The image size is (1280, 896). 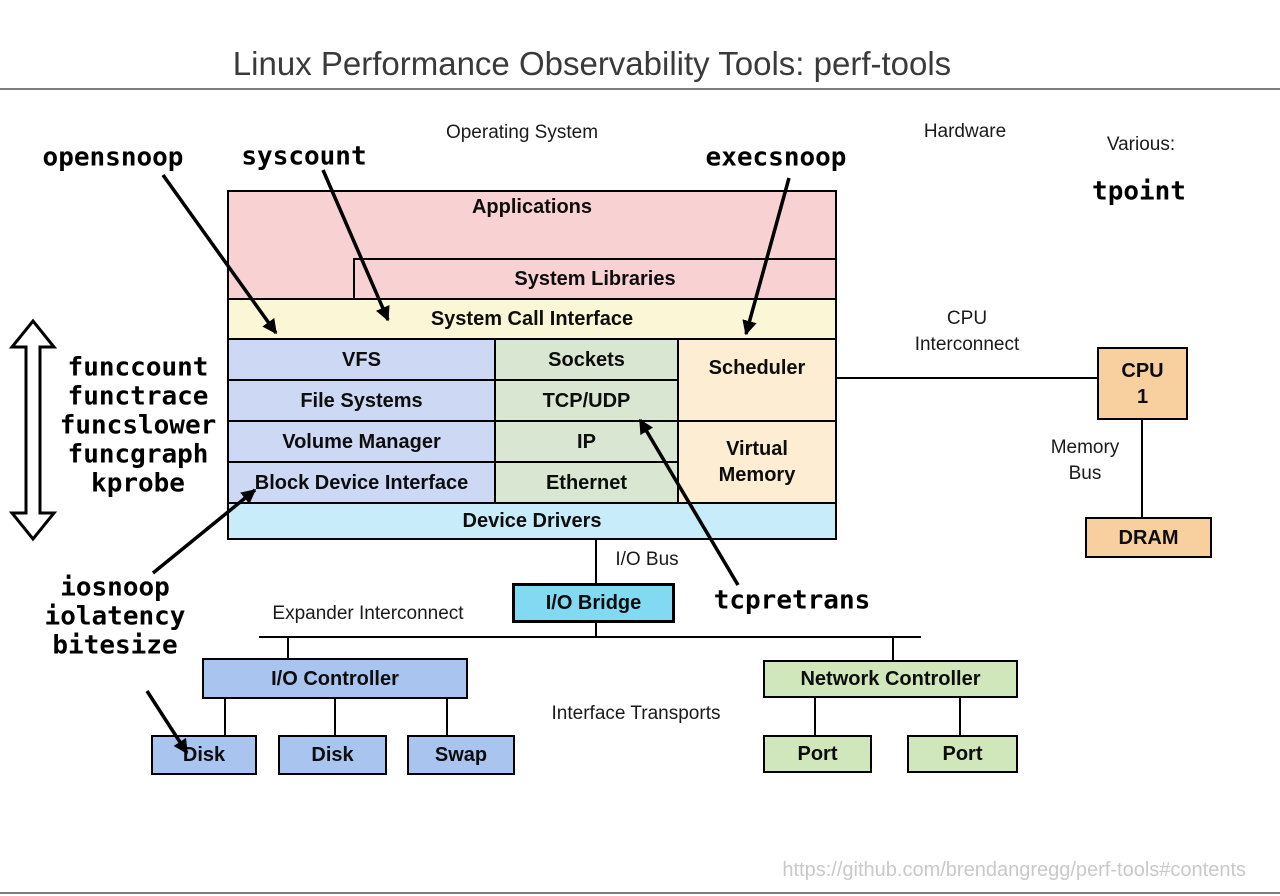 I want to click on syscount-arrow, so click(x=355, y=245).